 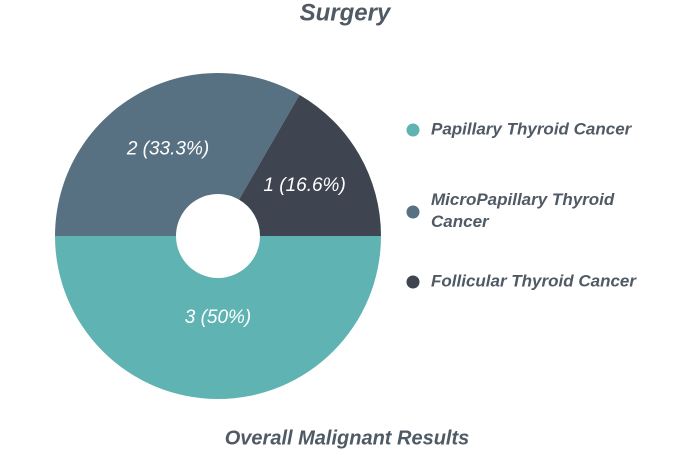 I want to click on slice-label: 3 (50%), so click(x=218, y=317).